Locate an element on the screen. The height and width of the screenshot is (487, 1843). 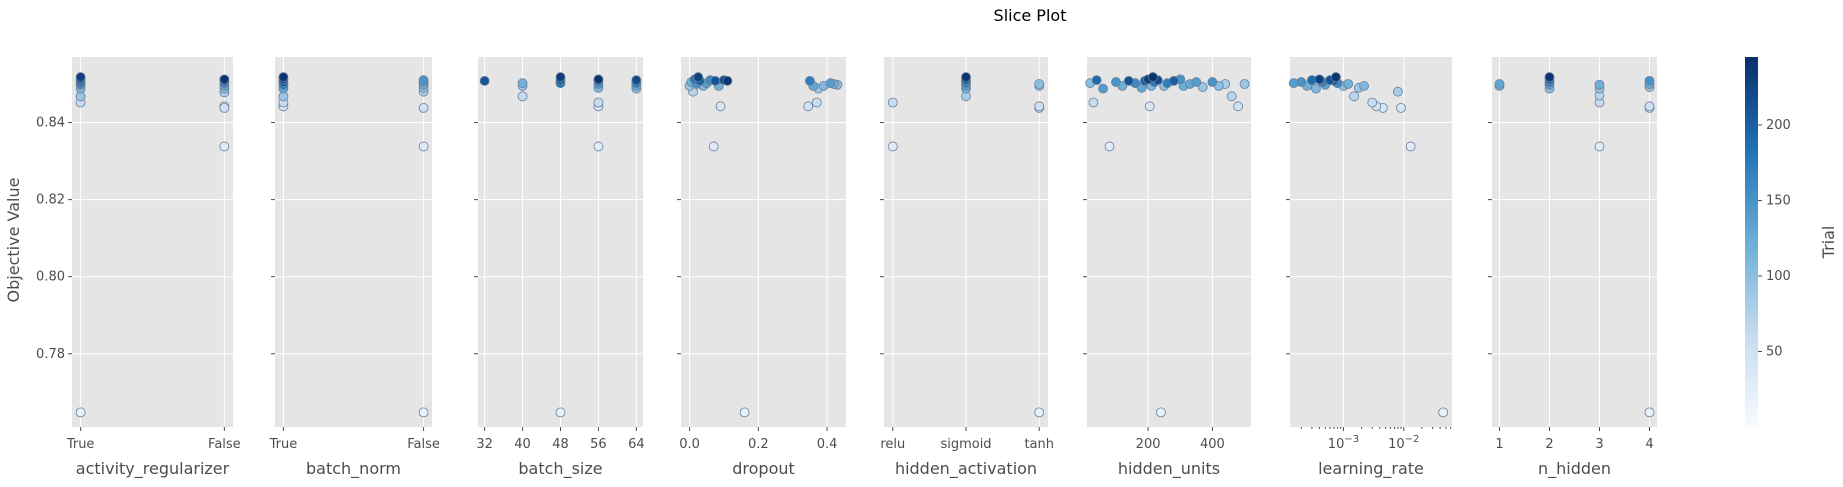
x-tick-label: 48 is located at coordinates (560, 444).